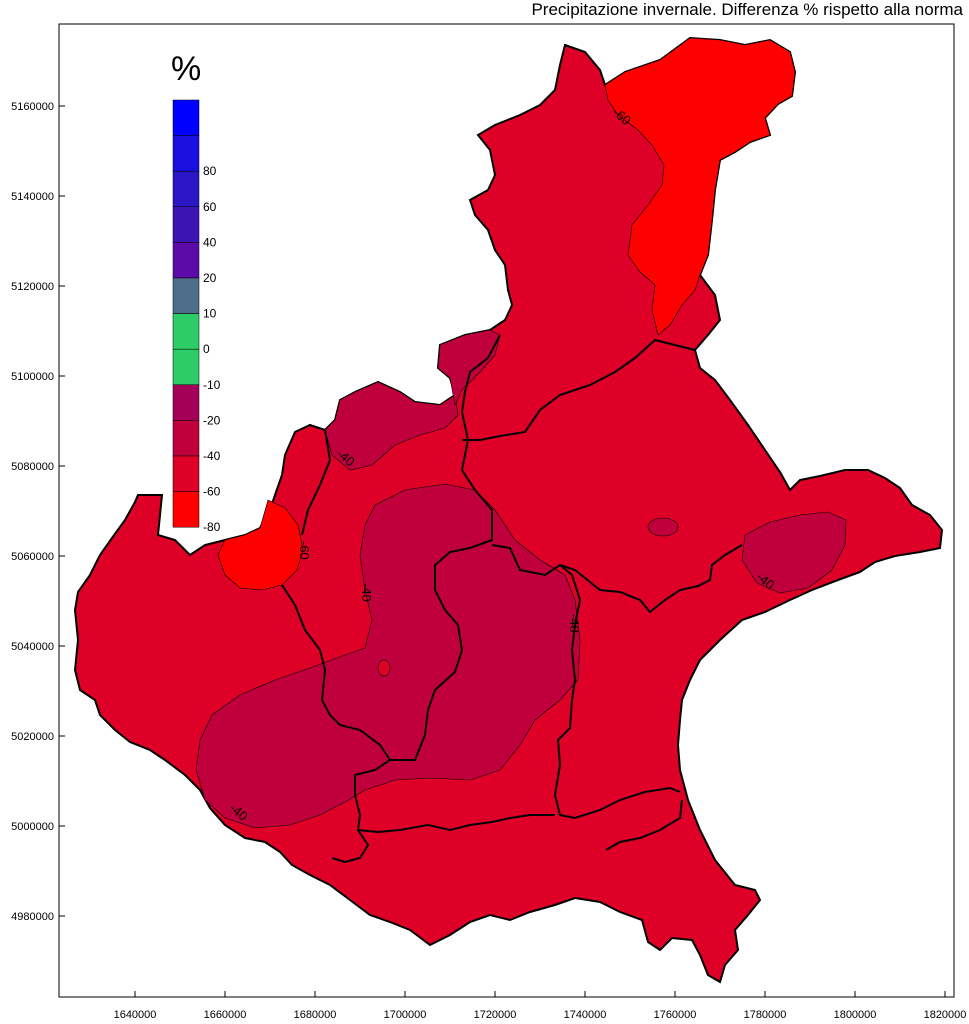 The image size is (969, 1024). What do you see at coordinates (210, 278) in the screenshot?
I see `legend-label: 20` at bounding box center [210, 278].